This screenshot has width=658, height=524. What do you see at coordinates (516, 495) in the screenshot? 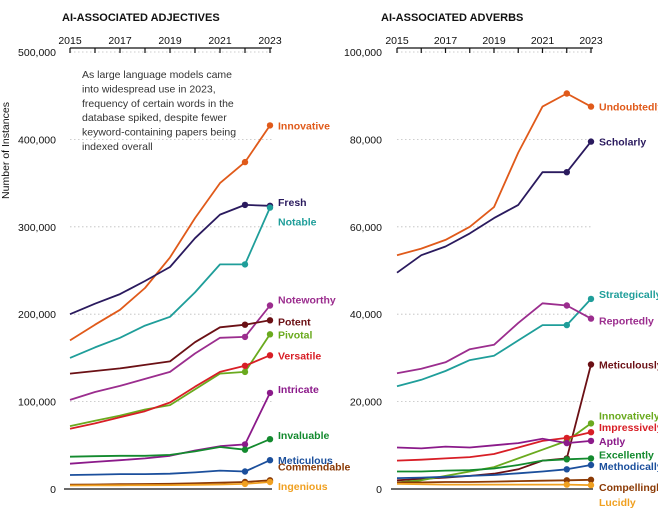
I see `series-lucidly: Lucidly` at bounding box center [516, 495].